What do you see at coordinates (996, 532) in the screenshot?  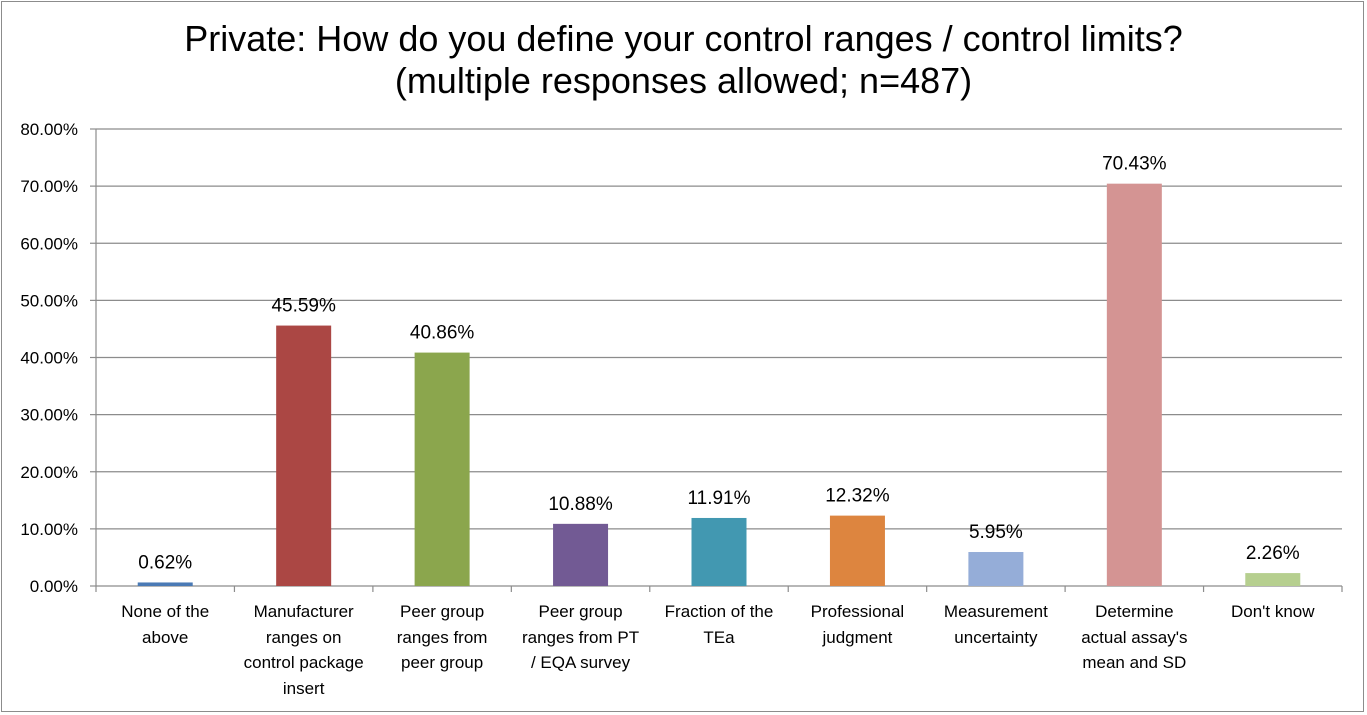 I see `data-label: 5.95%` at bounding box center [996, 532].